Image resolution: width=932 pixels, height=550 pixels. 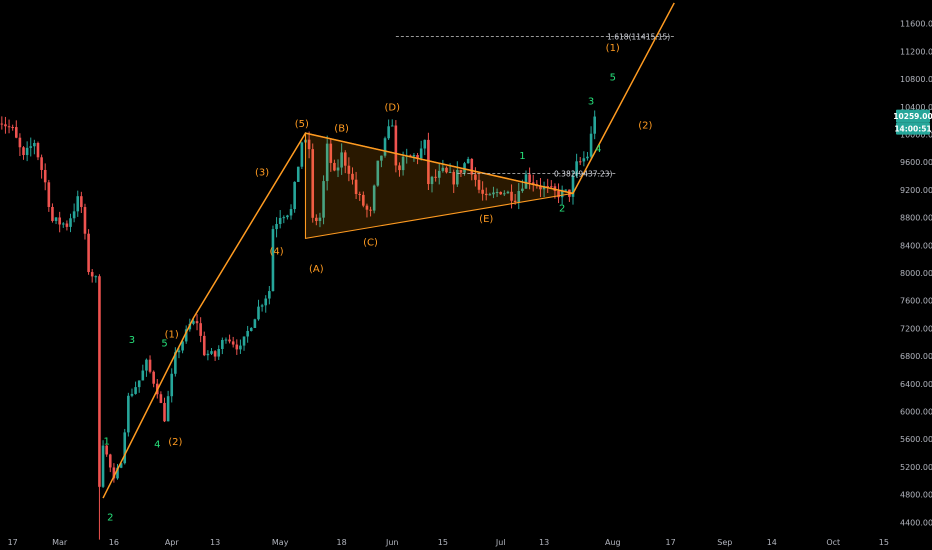 I want to click on wave-label: (A), so click(x=316, y=269).